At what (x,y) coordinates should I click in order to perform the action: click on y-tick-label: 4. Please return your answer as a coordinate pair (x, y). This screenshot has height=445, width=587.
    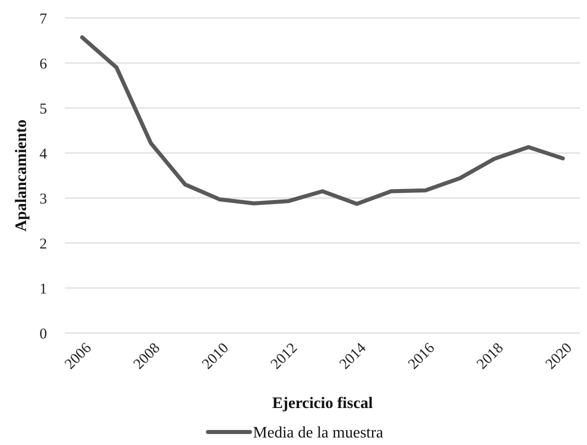
    Looking at the image, I should click on (44, 154).